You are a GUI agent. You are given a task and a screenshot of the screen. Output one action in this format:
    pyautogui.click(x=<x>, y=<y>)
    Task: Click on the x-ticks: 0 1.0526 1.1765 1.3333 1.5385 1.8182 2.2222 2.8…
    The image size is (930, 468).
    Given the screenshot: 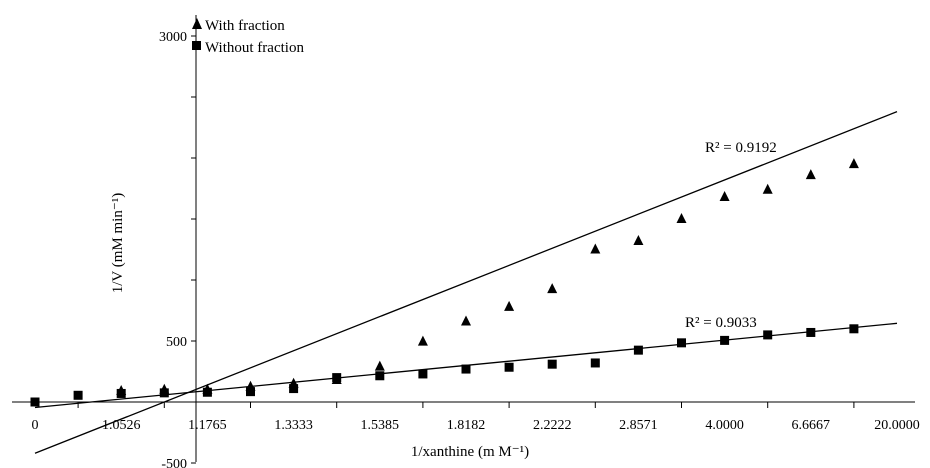 What is the action you would take?
    pyautogui.click(x=476, y=417)
    